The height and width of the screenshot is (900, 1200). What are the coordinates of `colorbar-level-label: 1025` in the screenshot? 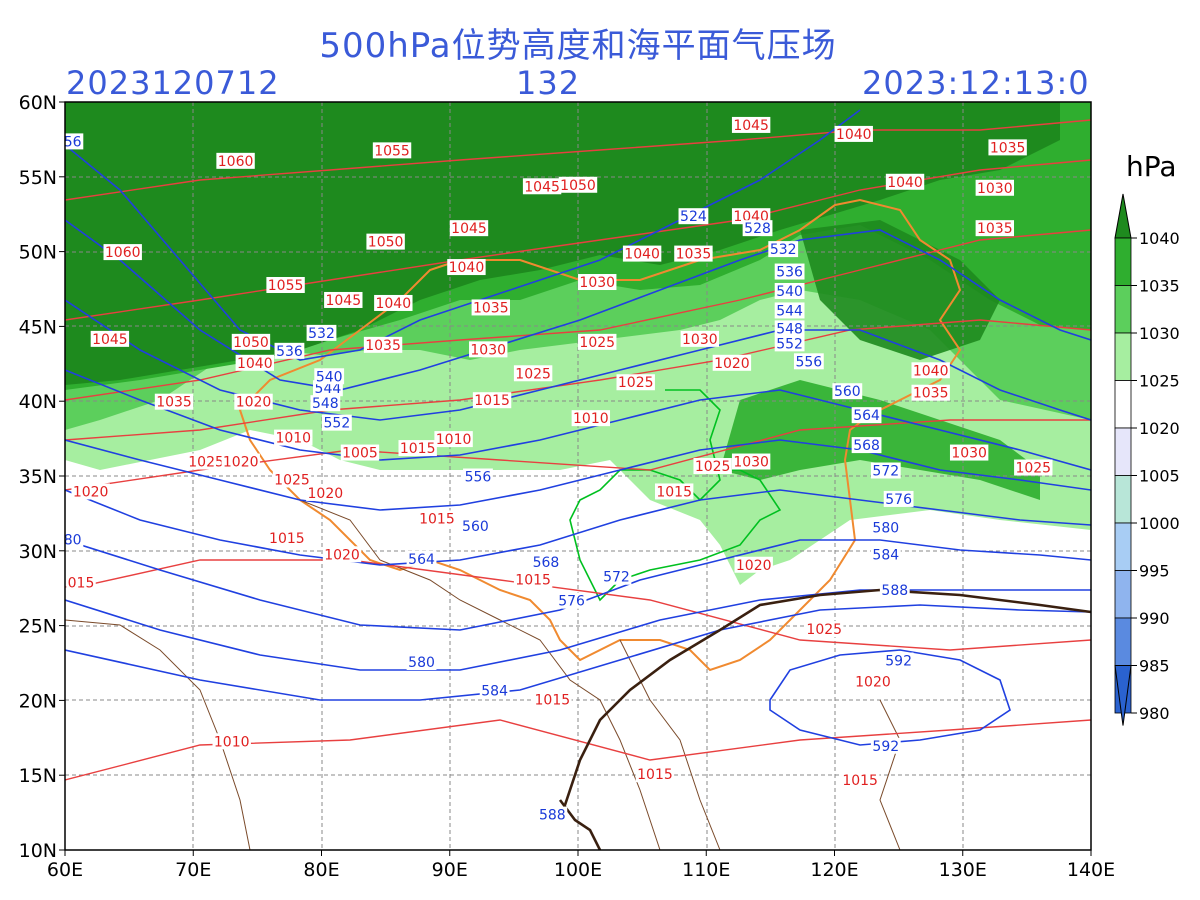 It's located at (1159, 381).